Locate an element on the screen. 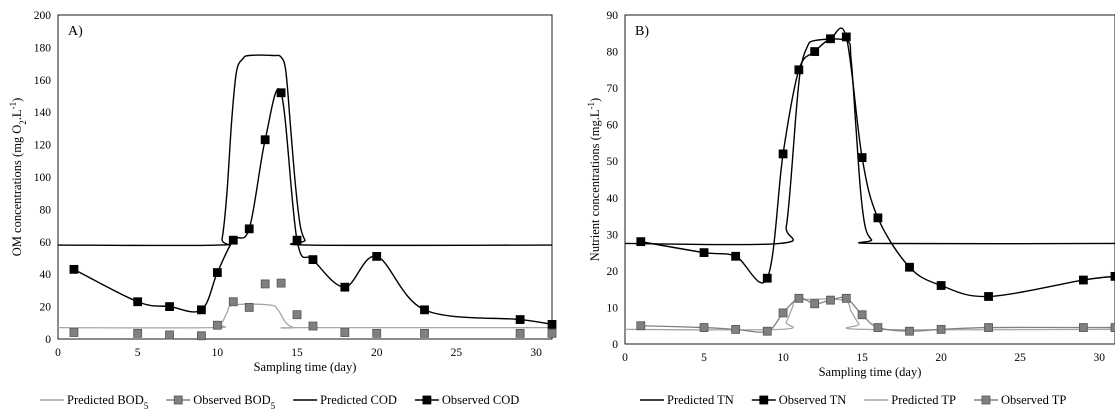 The width and height of the screenshot is (1115, 412). y-tick-label: 70 is located at coordinates (613, 89).